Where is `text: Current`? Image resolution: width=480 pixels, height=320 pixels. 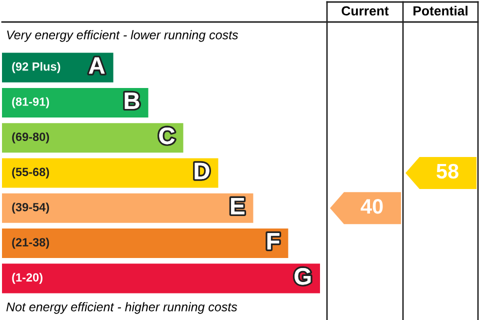 text: Current is located at coordinates (365, 11).